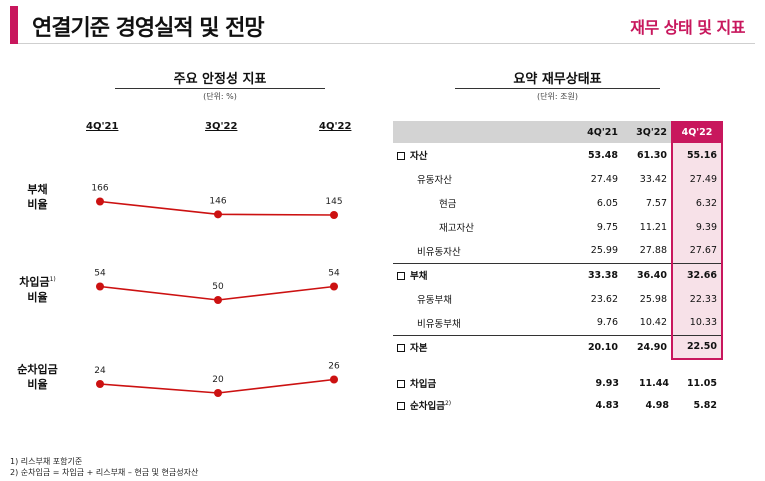 This screenshot has height=481, width=765. Describe the element at coordinates (653, 299) in the screenshot. I see `cell-value: 25.98` at that location.